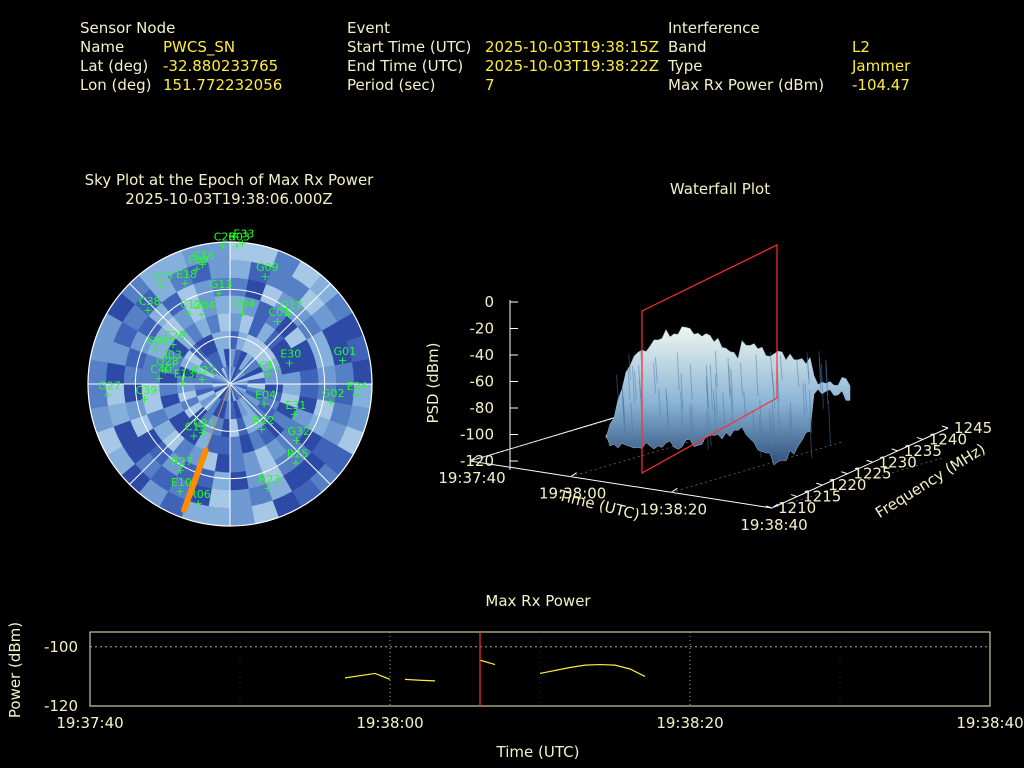 The height and width of the screenshot is (768, 1024). I want to click on satellite-label: C04, so click(245, 304).